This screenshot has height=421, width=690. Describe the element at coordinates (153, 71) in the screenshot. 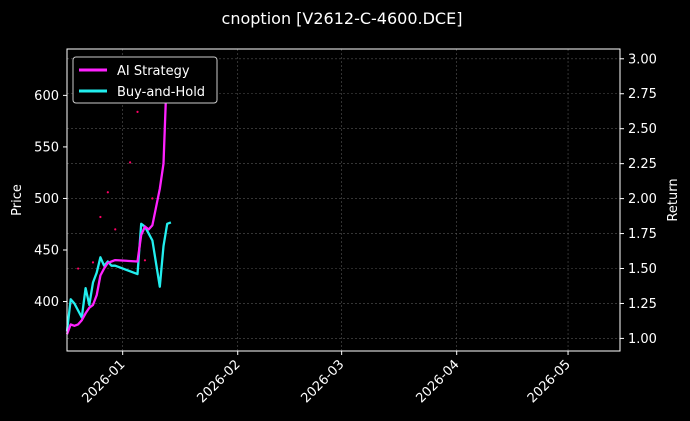

I see `legend-label-ai-strategy: AI Strategy` at that location.